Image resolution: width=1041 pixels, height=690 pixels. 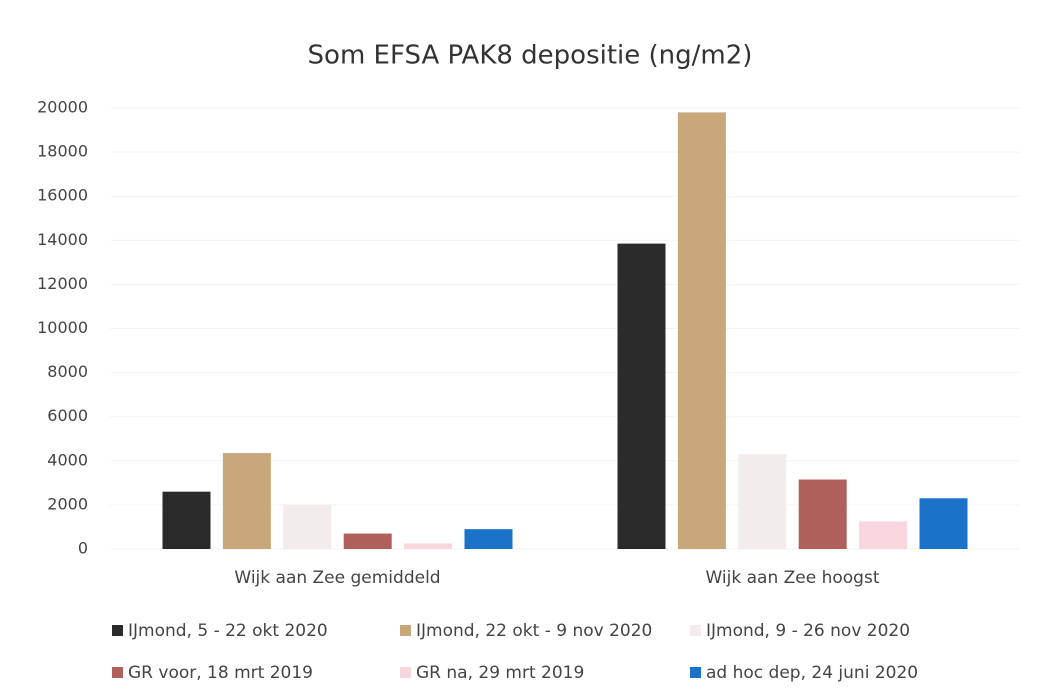 I want to click on y-tick-label: 14000, so click(x=62, y=239).